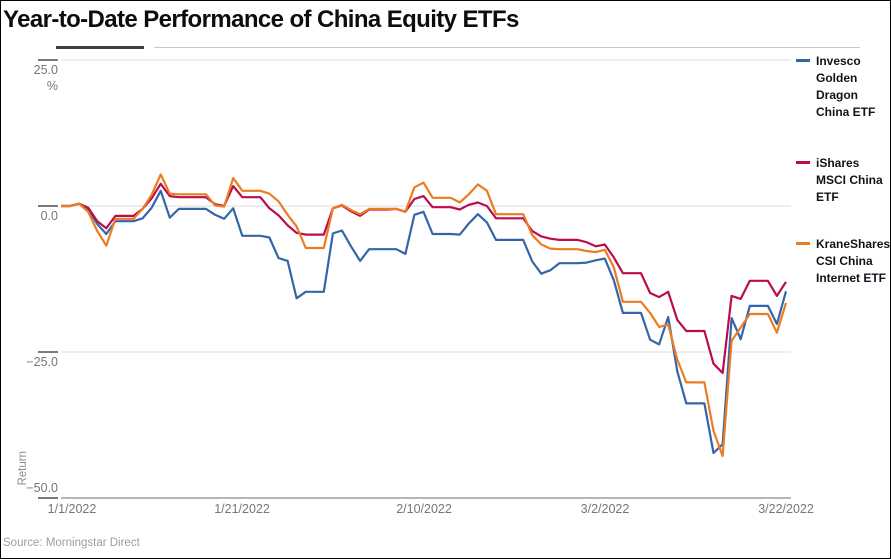 This screenshot has width=891, height=559. Describe the element at coordinates (42, 488) in the screenshot. I see `y-tick-label-n50: −50.0` at that location.